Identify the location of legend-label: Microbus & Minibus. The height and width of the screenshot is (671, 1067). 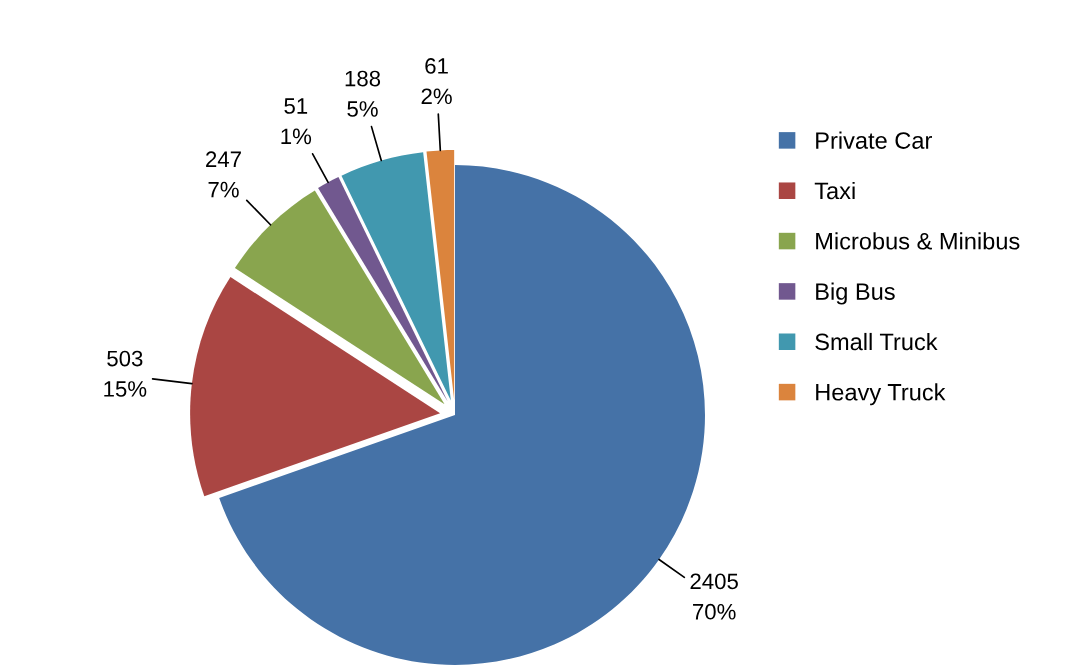
(918, 241).